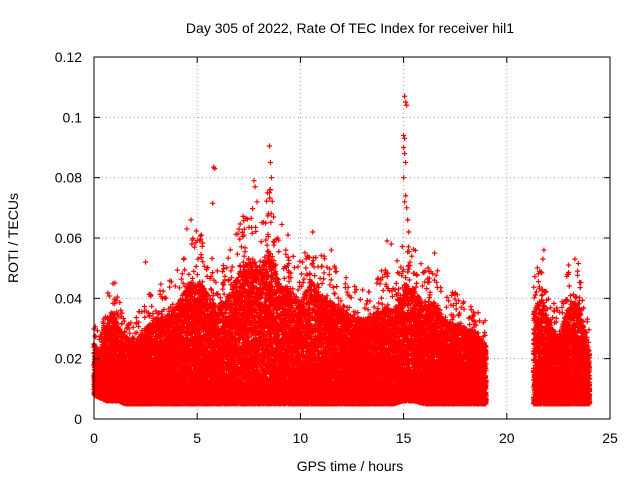  Describe the element at coordinates (610, 438) in the screenshot. I see `x-tick-label: 25` at that location.